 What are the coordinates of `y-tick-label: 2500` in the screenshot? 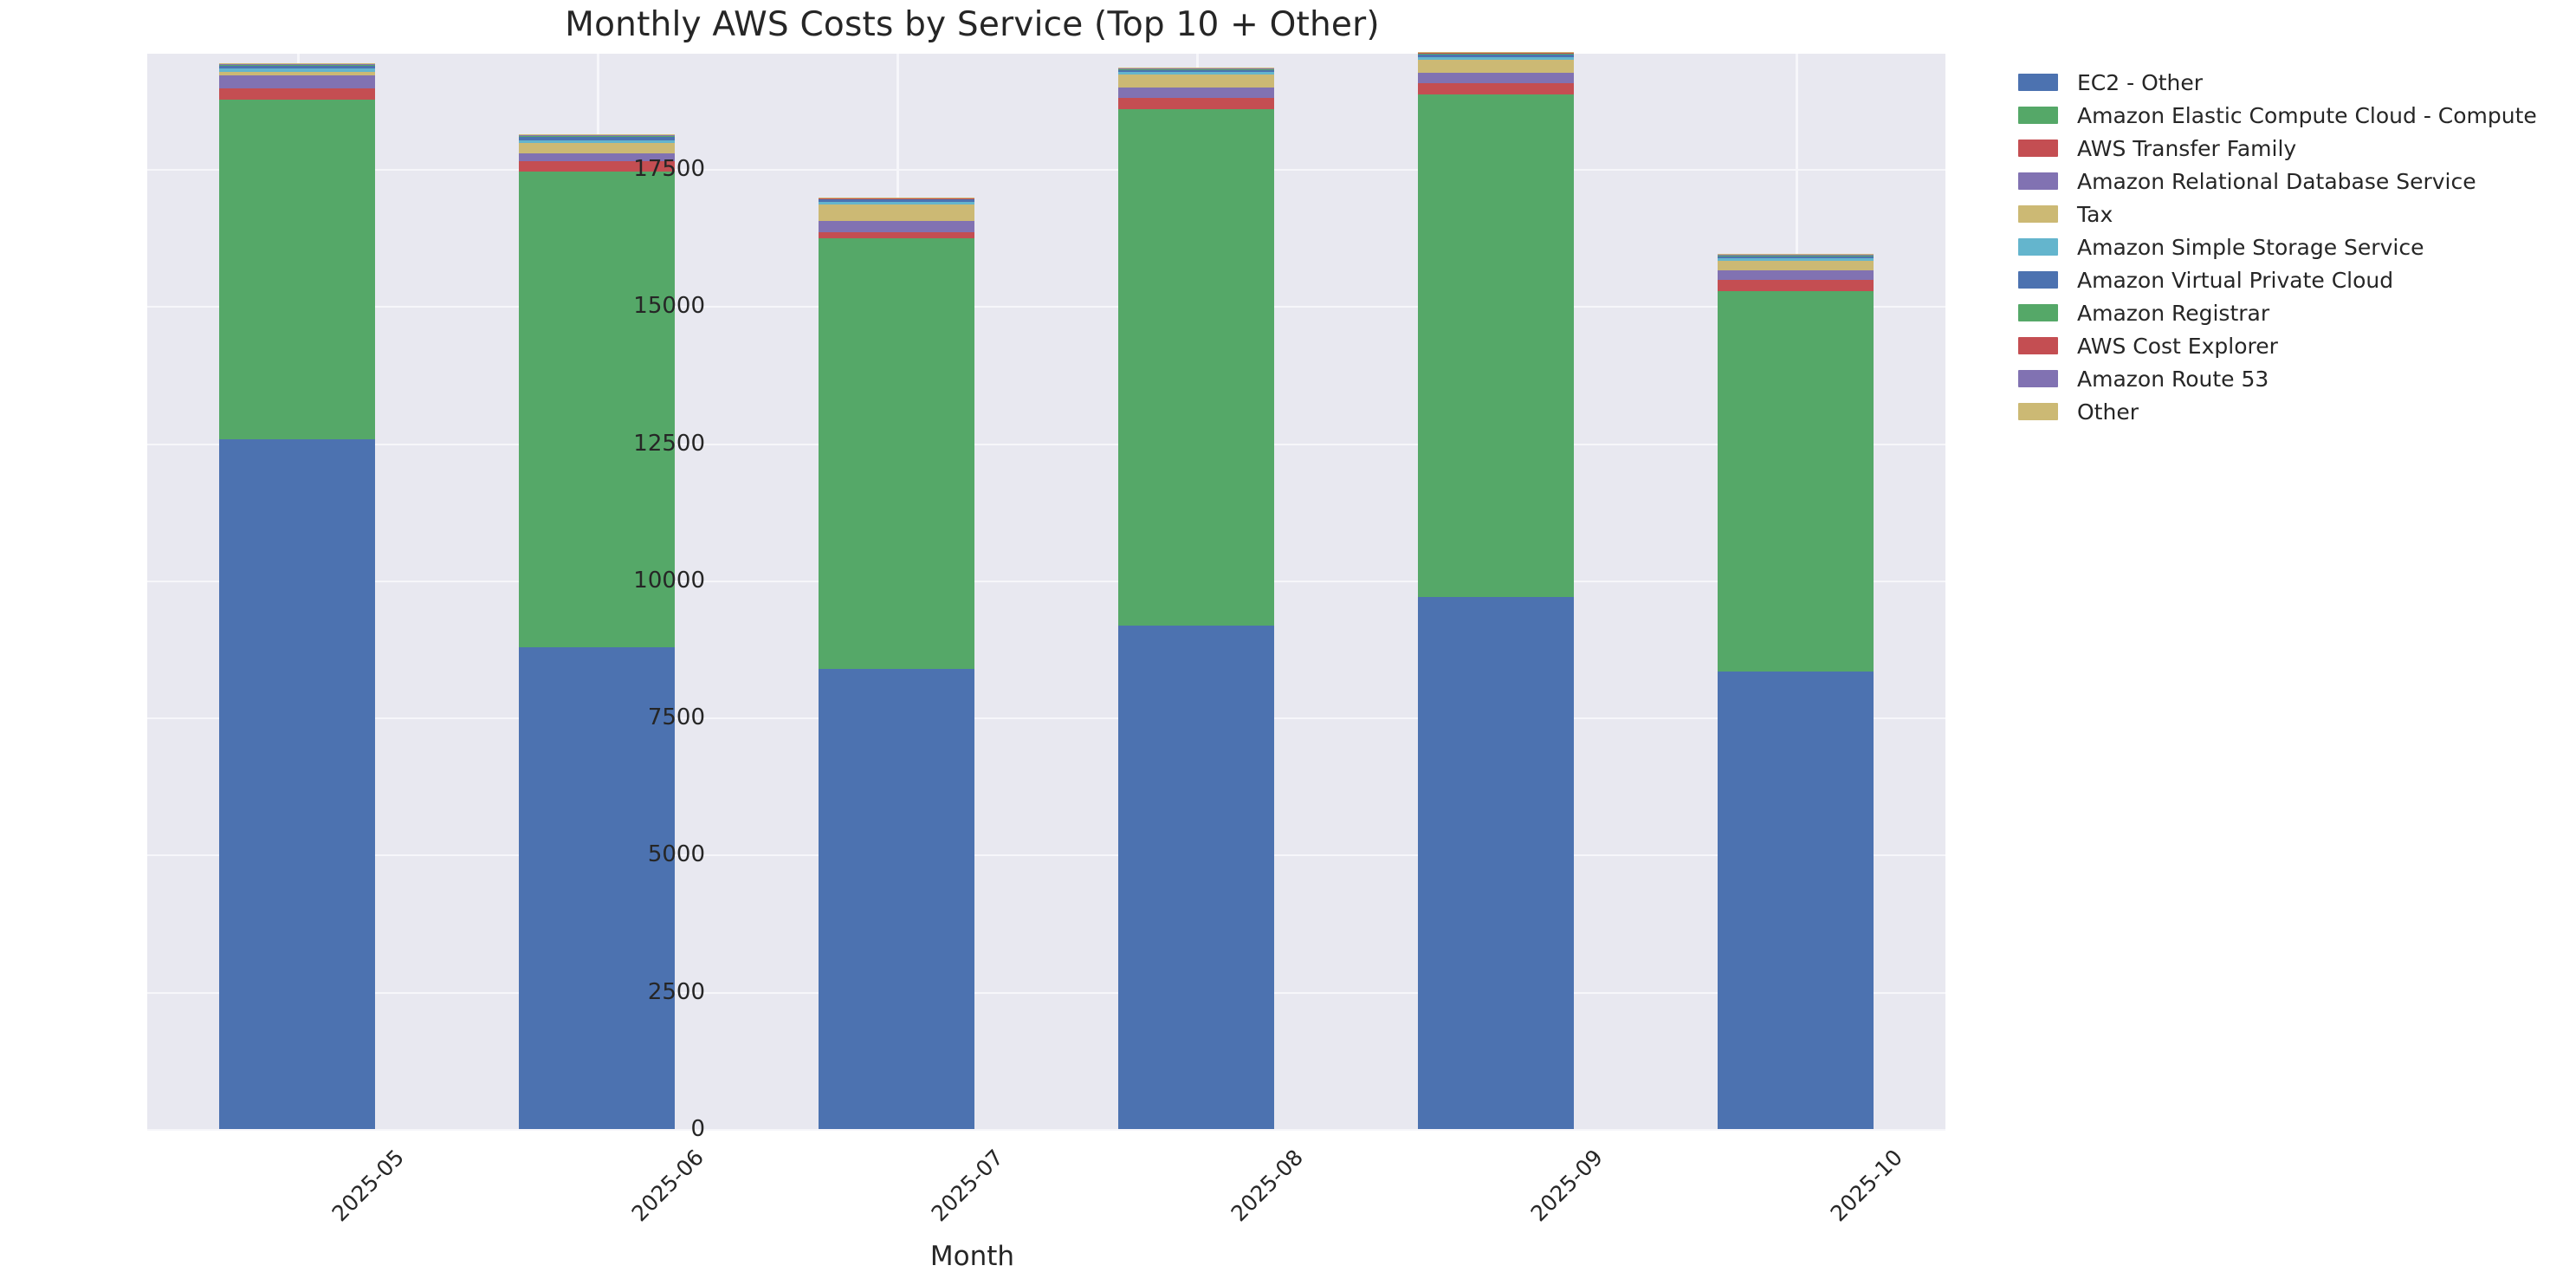 It's located at (676, 991).